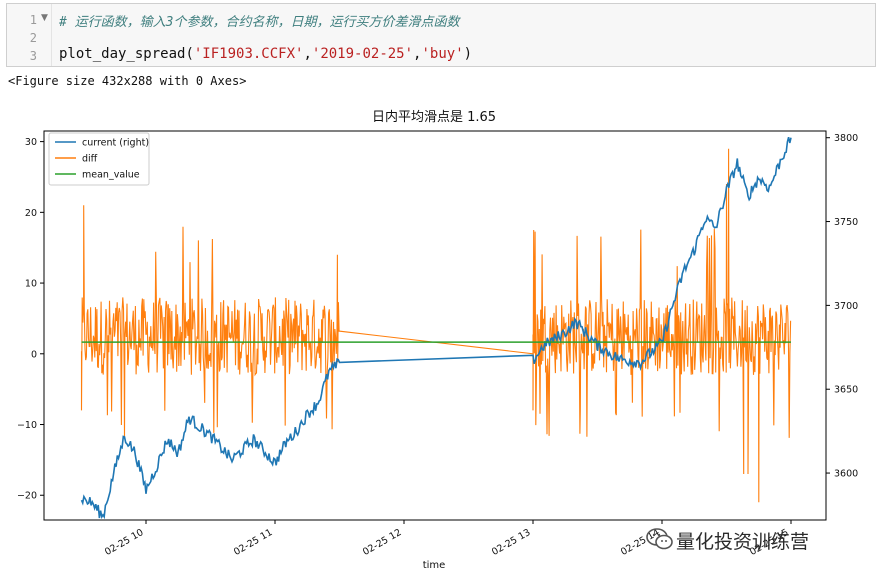  Describe the element at coordinates (31, 213) in the screenshot. I see `y-left-tick-label: 20` at that location.